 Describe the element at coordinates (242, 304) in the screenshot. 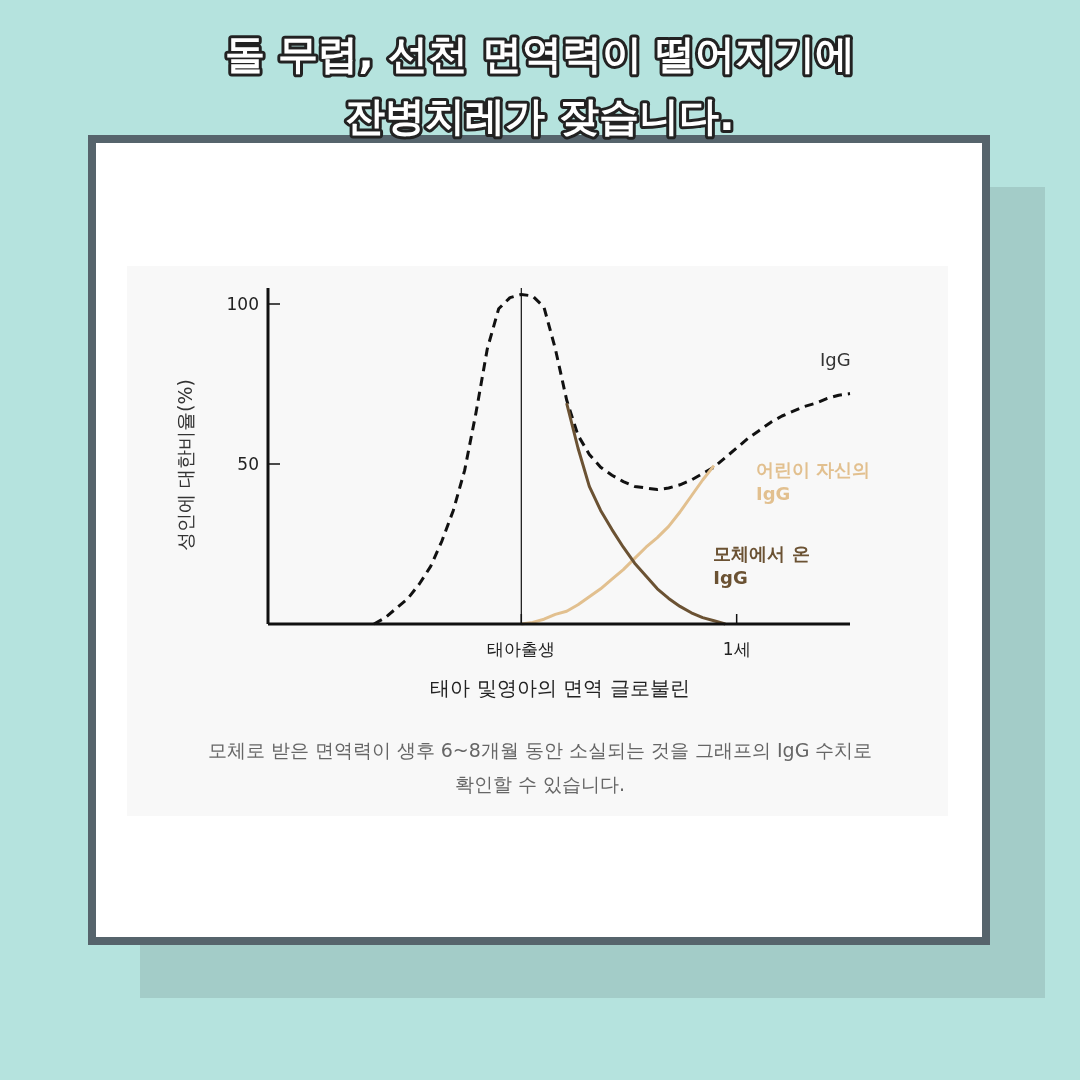

I see `y-tick-label: 100` at that location.